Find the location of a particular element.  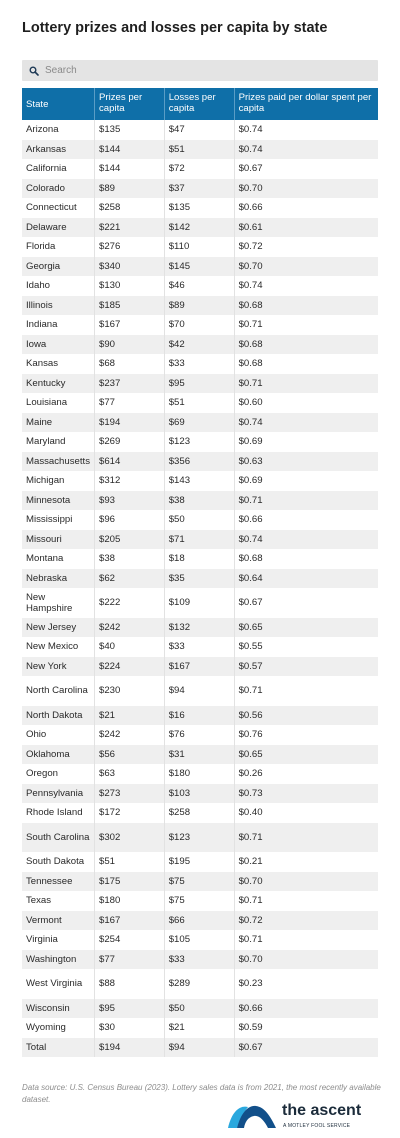

cell-losses: $33 is located at coordinates (199, 959).